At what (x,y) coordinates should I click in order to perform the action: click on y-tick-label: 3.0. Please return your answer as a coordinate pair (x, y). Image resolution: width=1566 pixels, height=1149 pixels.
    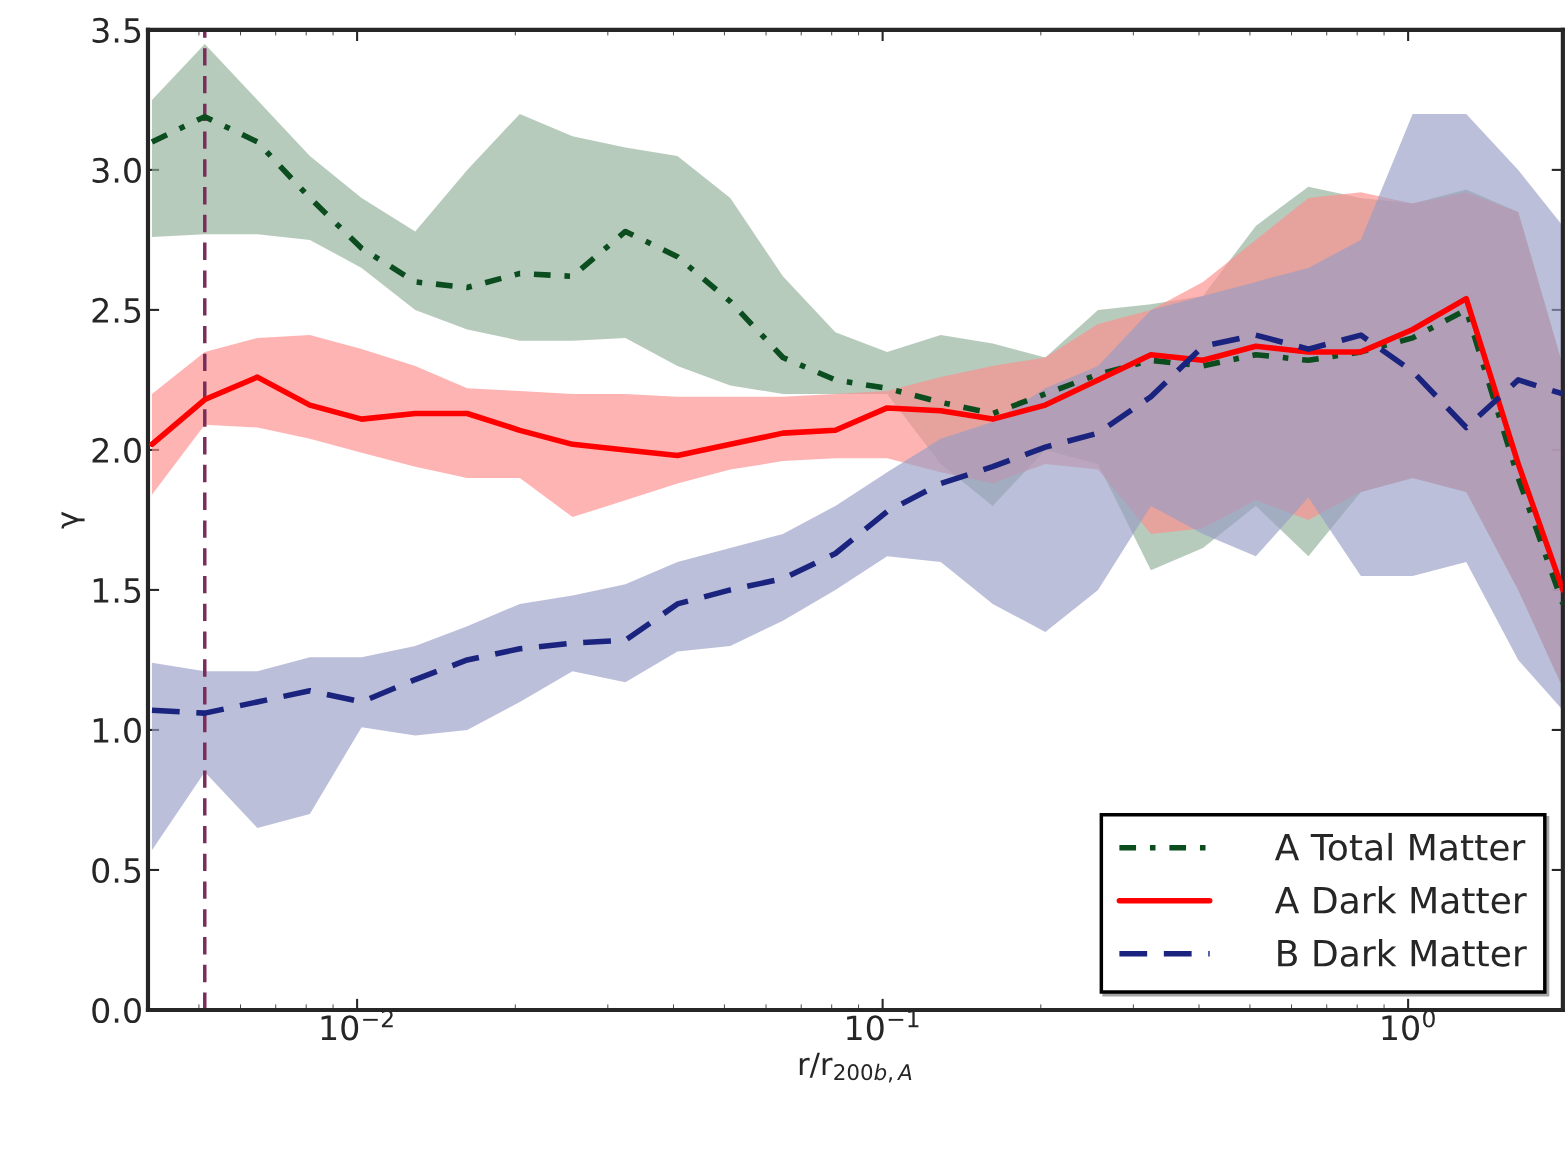
    Looking at the image, I should click on (116, 170).